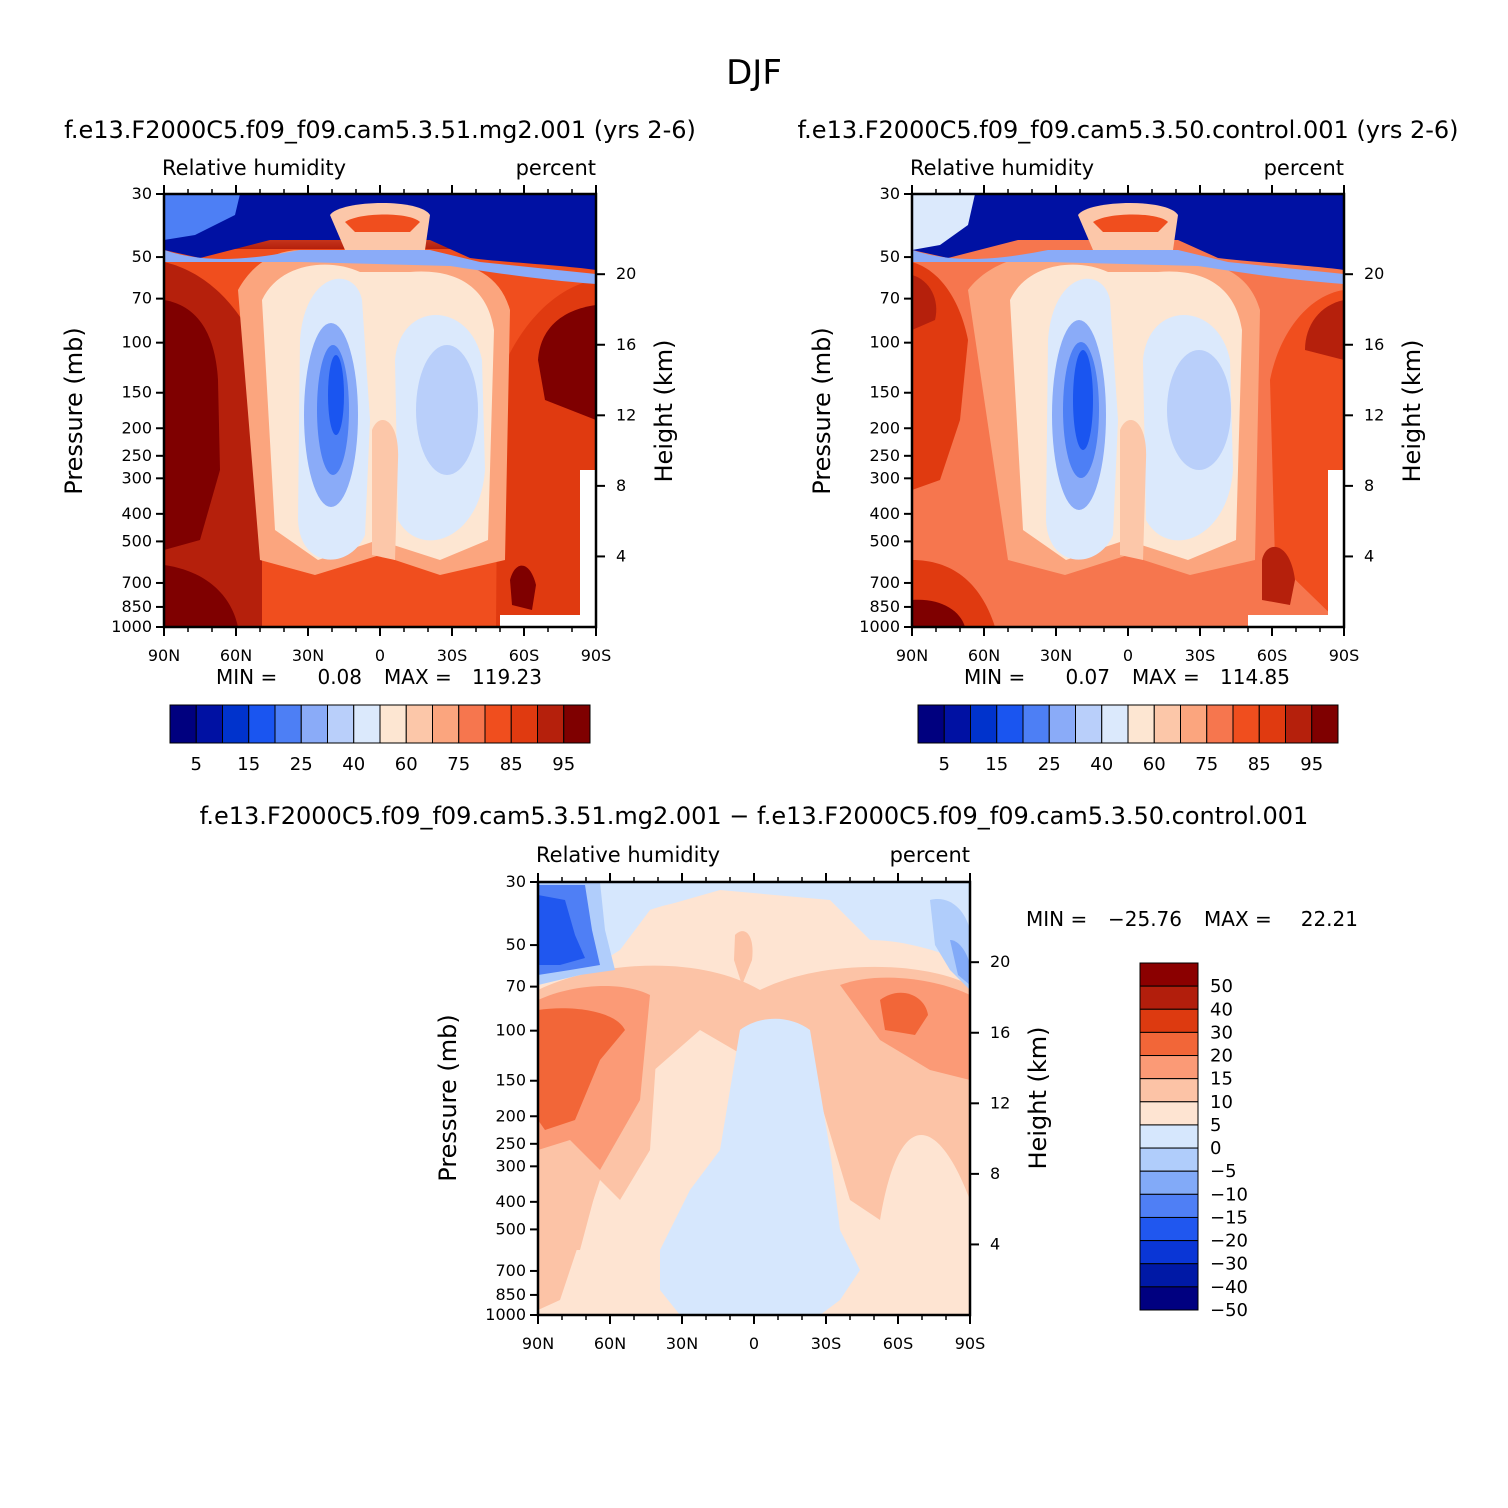 The height and width of the screenshot is (1508, 1508). Describe the element at coordinates (626, 414) in the screenshot. I see `panel-a-height-tick-label: 12` at that location.